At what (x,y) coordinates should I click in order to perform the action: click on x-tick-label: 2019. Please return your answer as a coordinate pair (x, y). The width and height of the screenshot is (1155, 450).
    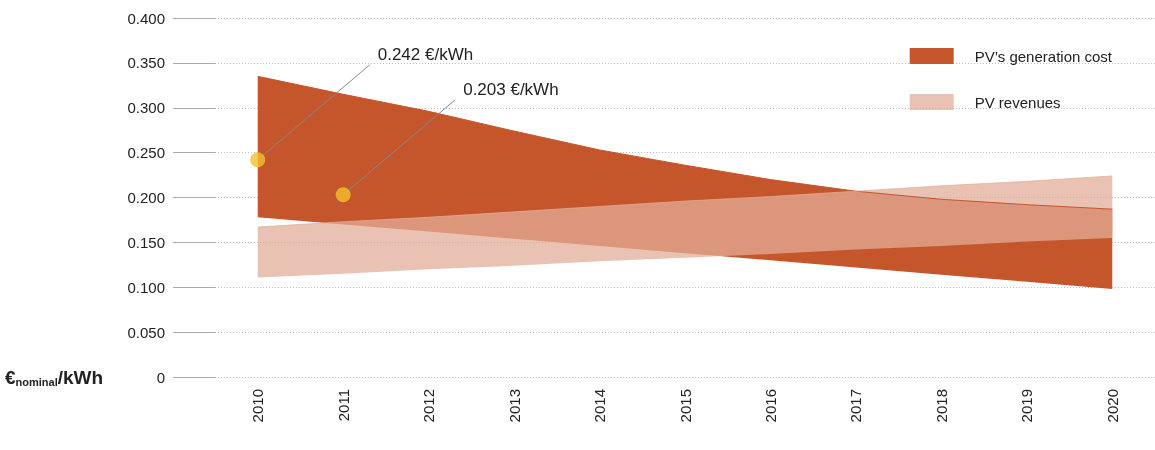
    Looking at the image, I should click on (1027, 406).